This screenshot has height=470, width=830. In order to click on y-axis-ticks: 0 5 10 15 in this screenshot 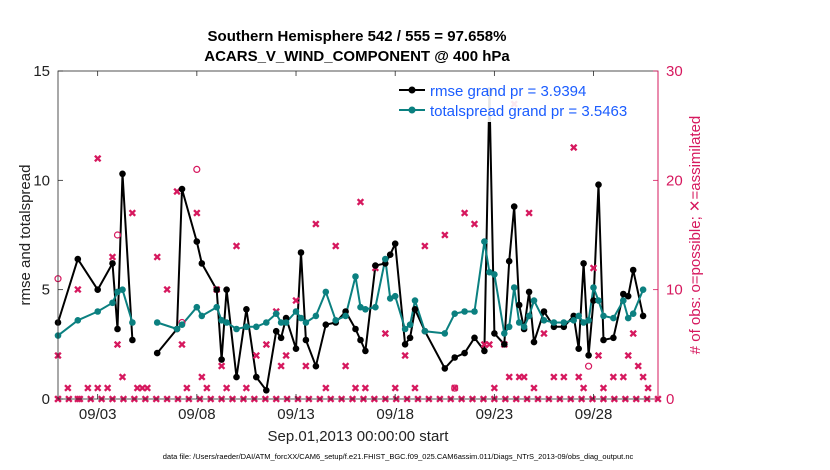, I will do `click(48, 235)`.